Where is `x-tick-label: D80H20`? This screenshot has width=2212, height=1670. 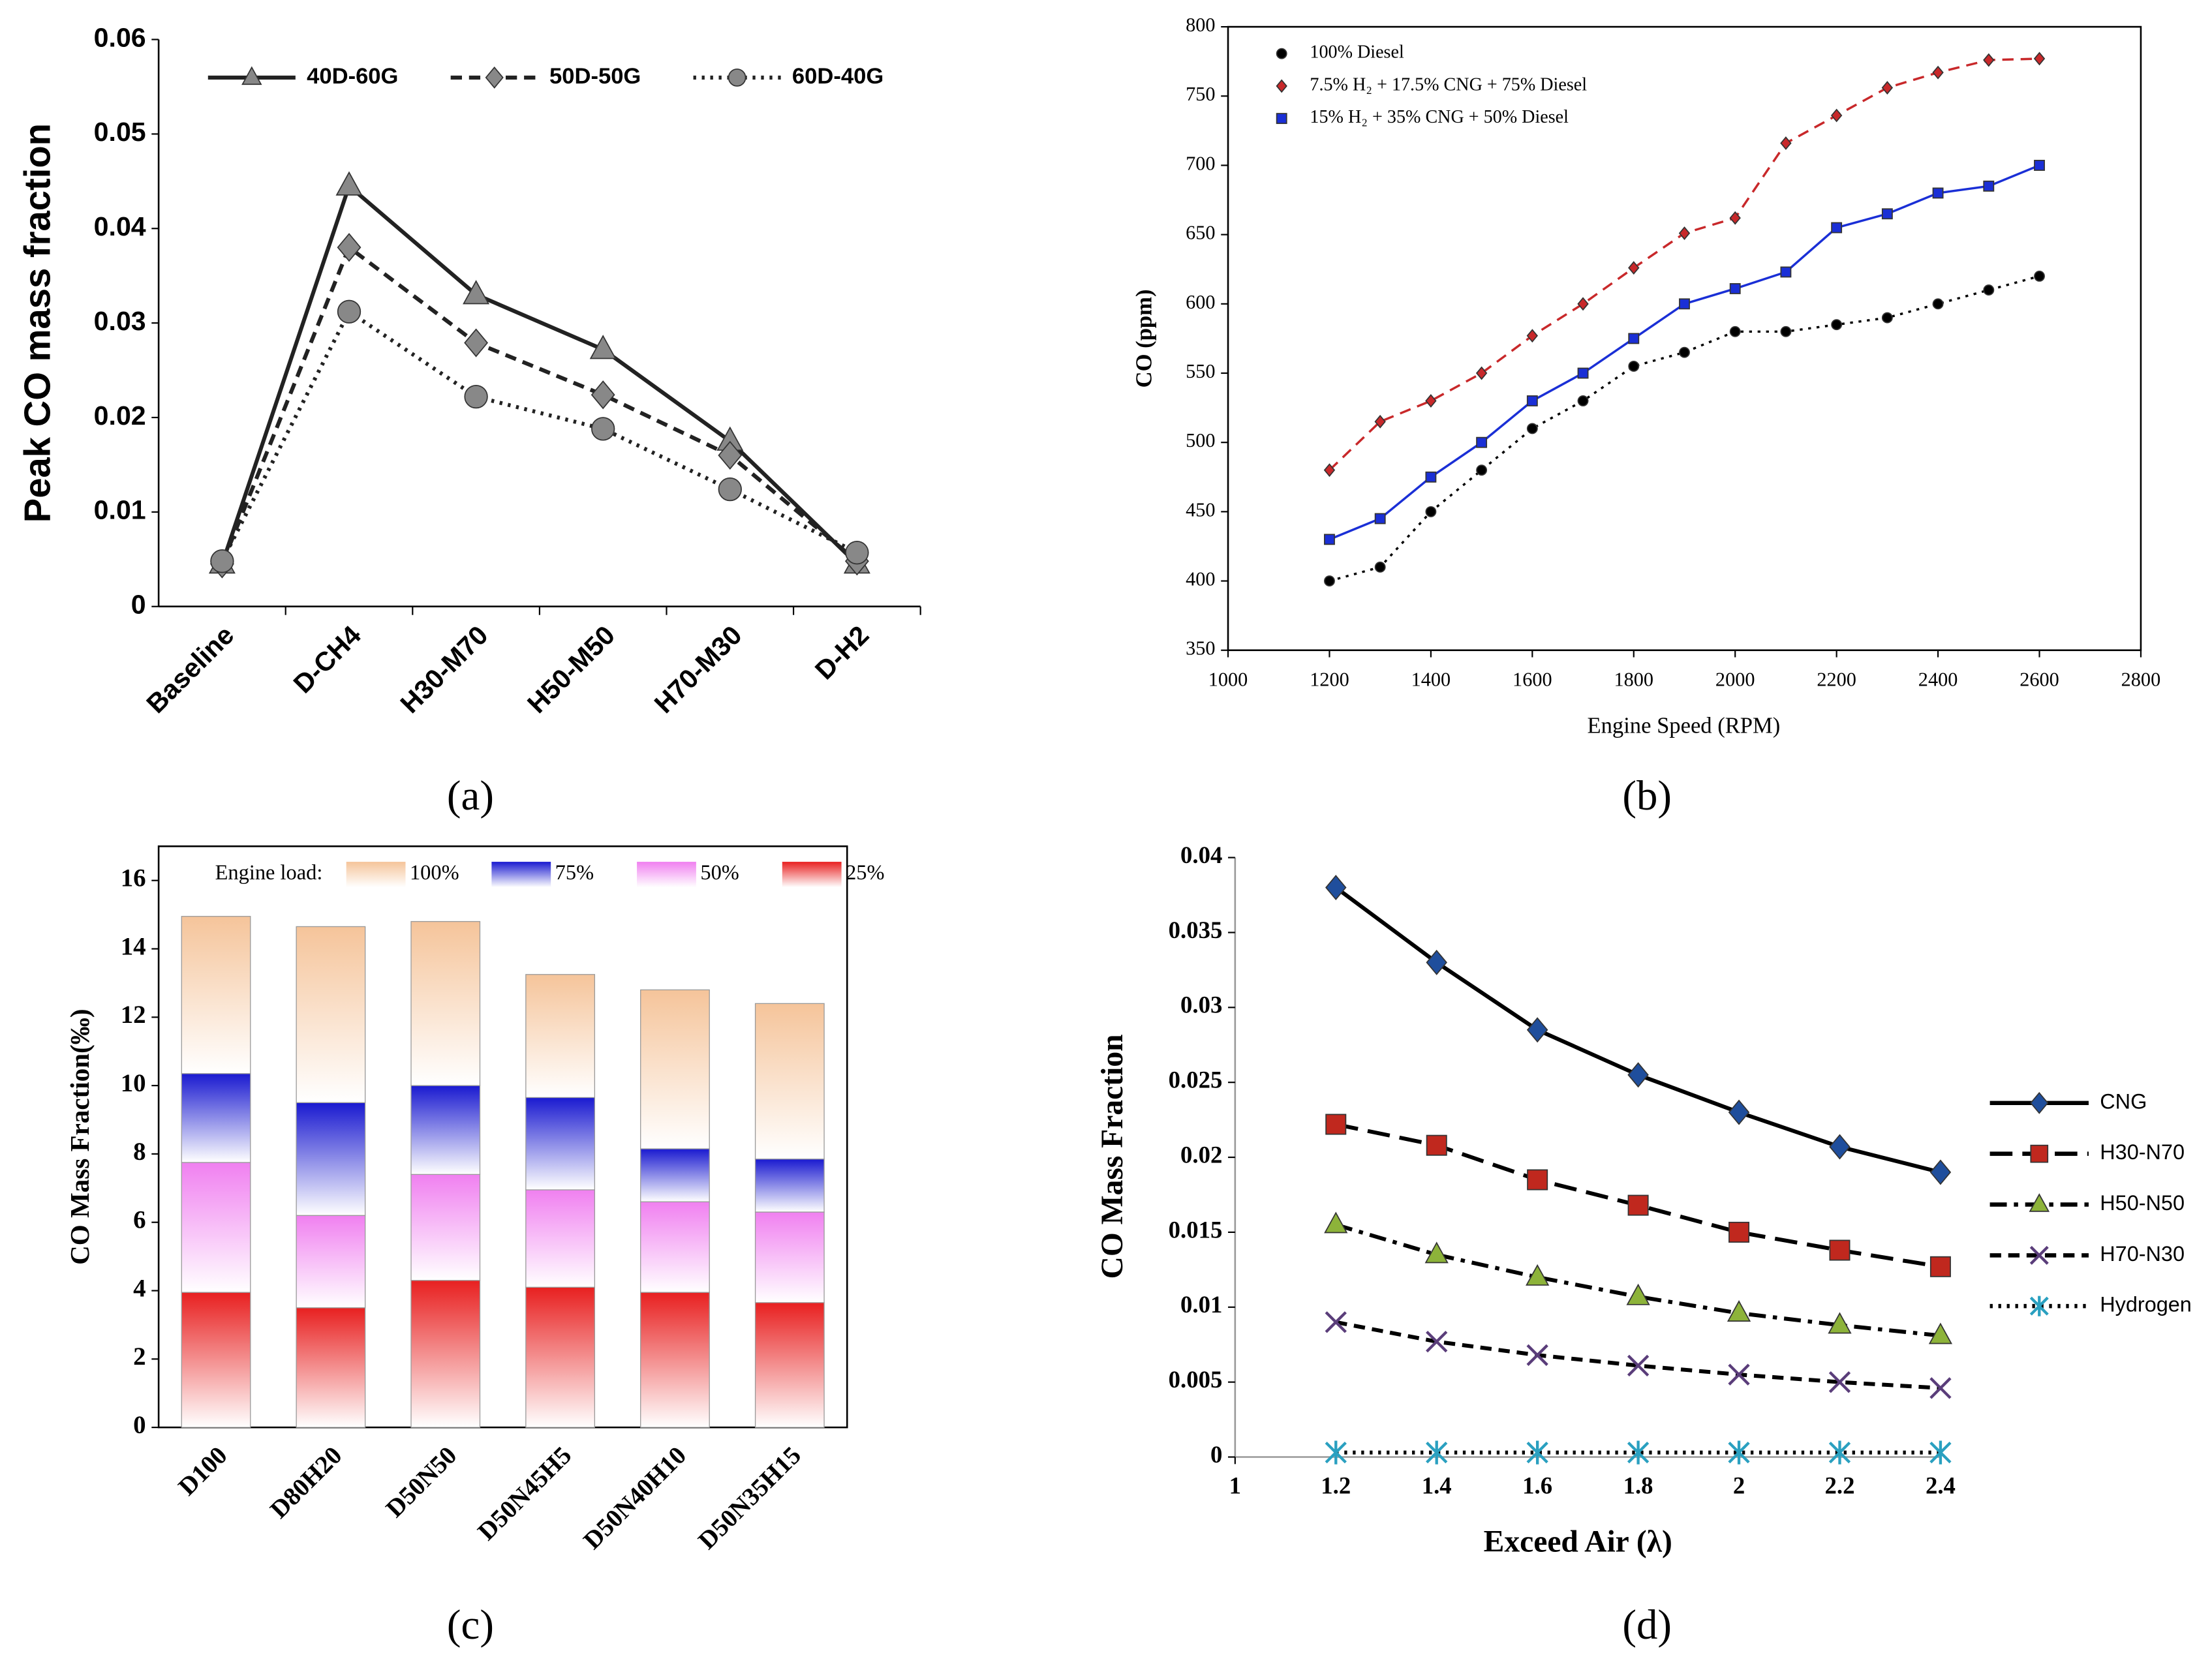
x-tick-label: D80H20 is located at coordinates (306, 1483).